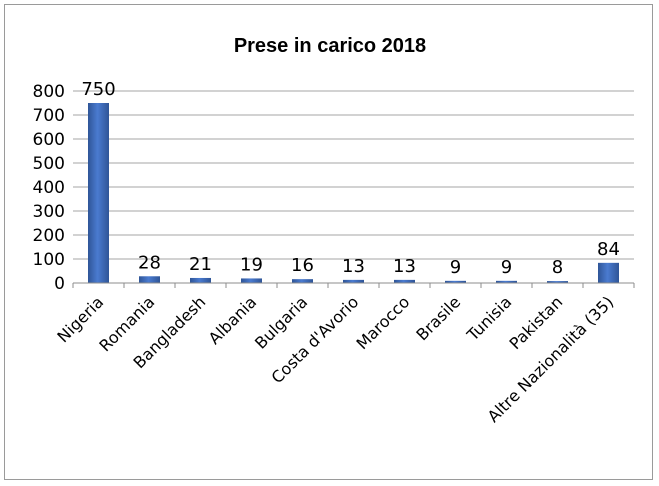  I want to click on y-tick-label: 700, so click(49, 116).